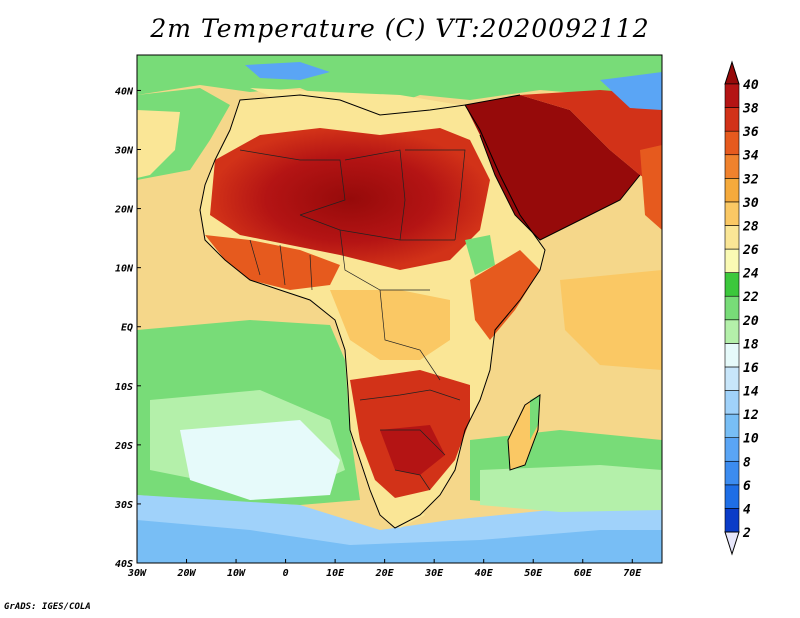 This screenshot has height=618, width=800. I want to click on colorbar-label: 22, so click(750, 297).